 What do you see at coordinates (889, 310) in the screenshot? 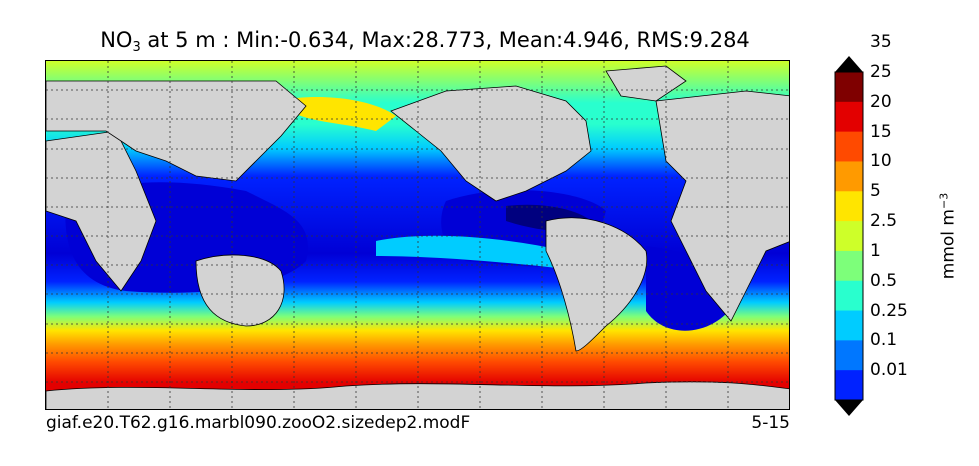
I see `colorbar-tick-label: 0.25` at bounding box center [889, 310].